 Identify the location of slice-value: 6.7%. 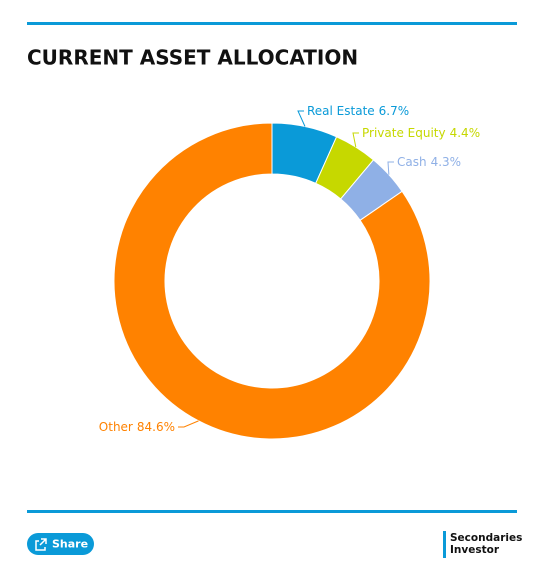
(394, 111).